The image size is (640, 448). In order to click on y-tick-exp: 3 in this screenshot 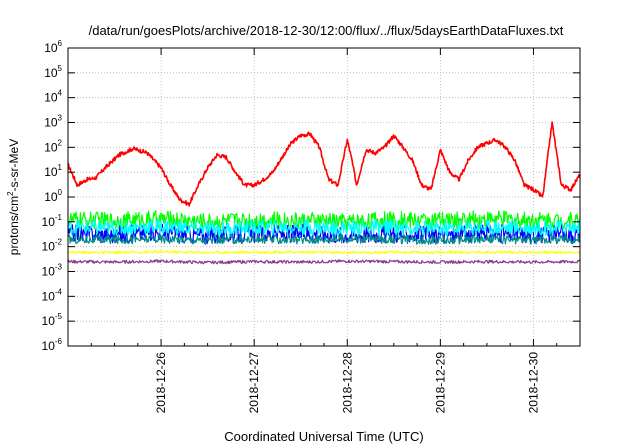, I will do `click(60, 118)`.